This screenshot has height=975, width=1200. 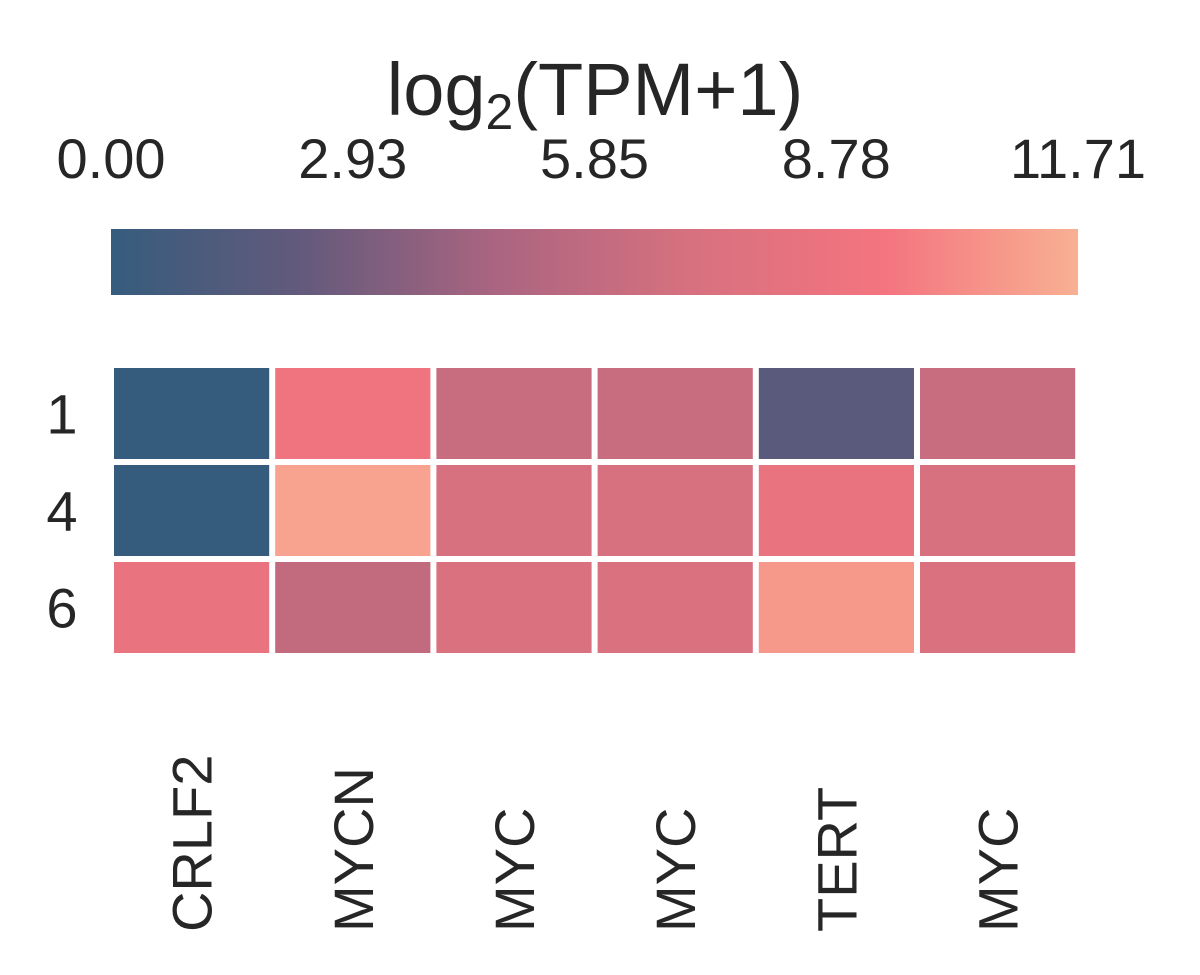 I want to click on column-labels: CRLF2 MYCN MYC MYC TERT MYC, so click(x=595, y=843).